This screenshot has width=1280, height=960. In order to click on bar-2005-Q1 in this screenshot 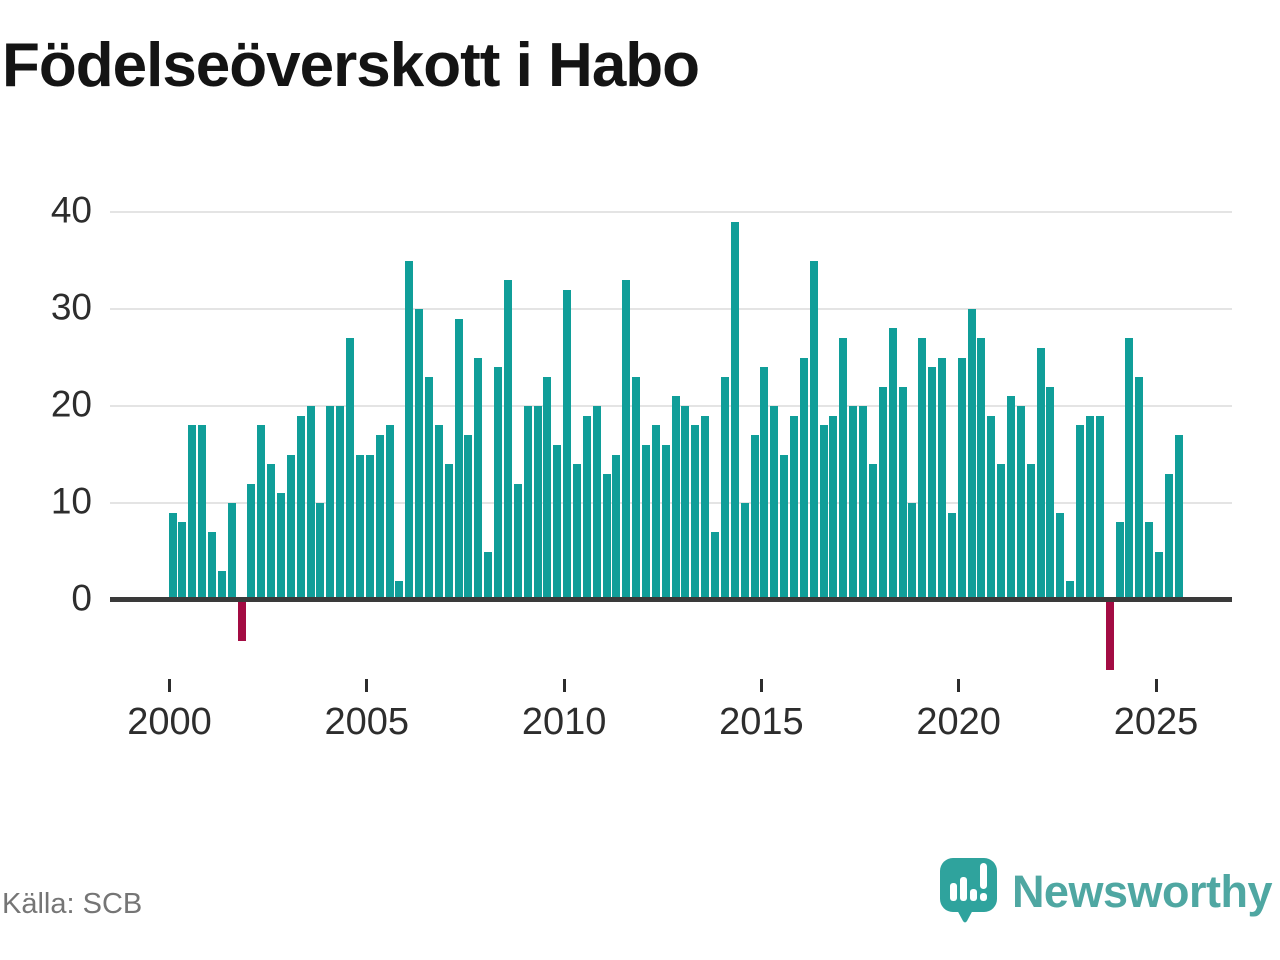, I will do `click(369, 527)`.